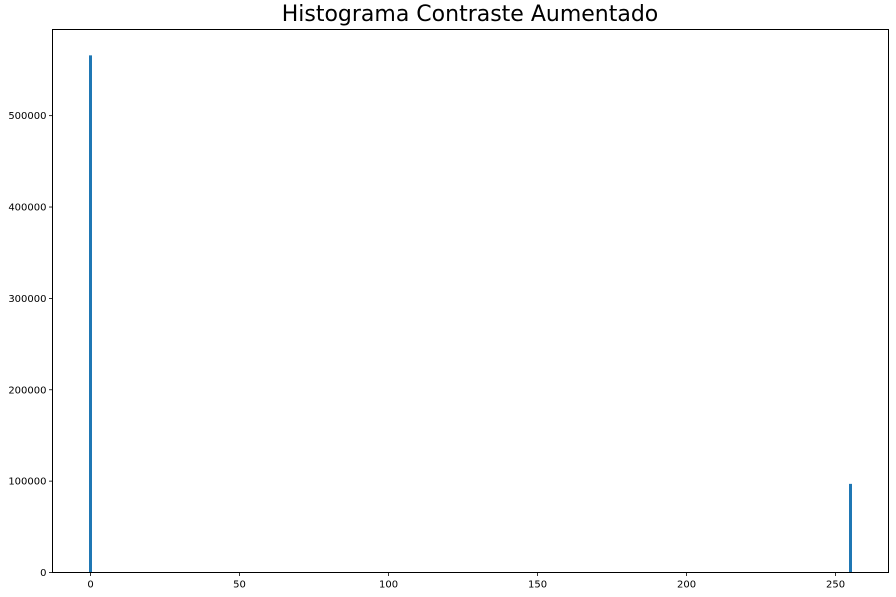  What do you see at coordinates (388, 585) in the screenshot?
I see `x-tick-label: 100` at bounding box center [388, 585].